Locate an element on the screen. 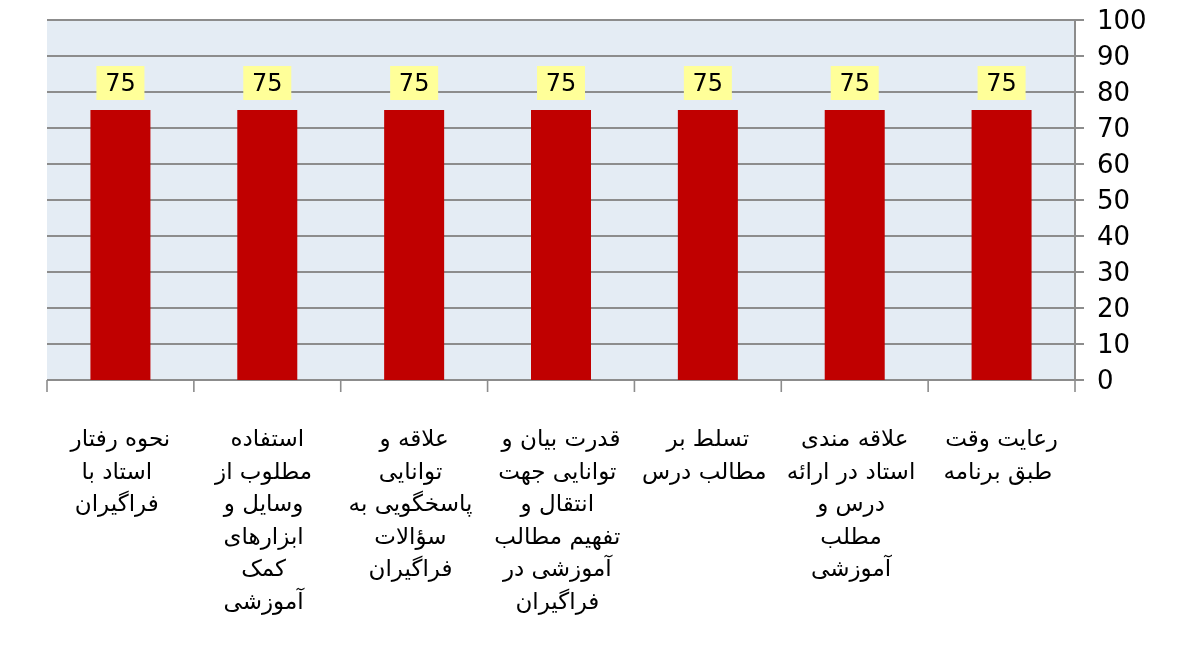  y-tick-label: 40 is located at coordinates (1114, 236).